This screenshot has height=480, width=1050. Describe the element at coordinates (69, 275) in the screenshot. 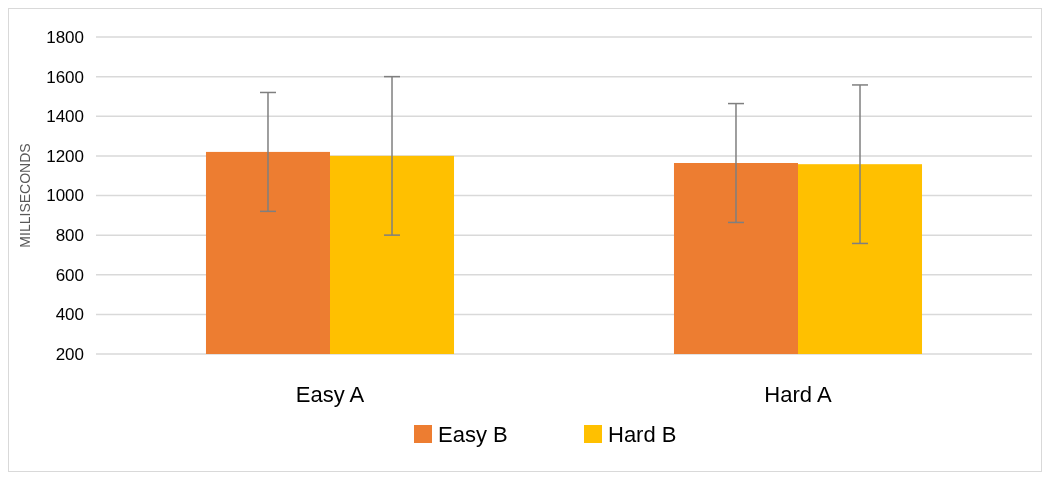

I see `y-tick-label: 600` at that location.